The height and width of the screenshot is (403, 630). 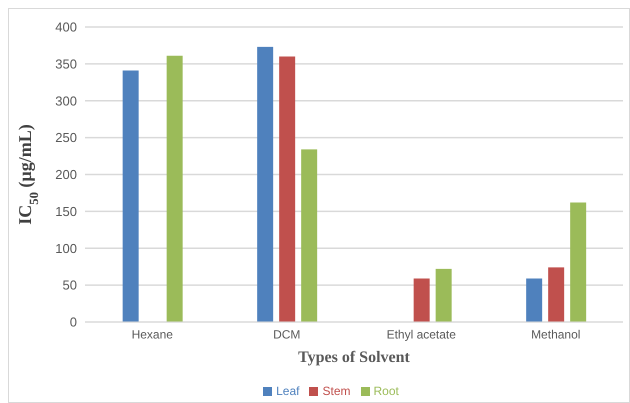 I want to click on y-tick-label: 100, so click(x=66, y=248).